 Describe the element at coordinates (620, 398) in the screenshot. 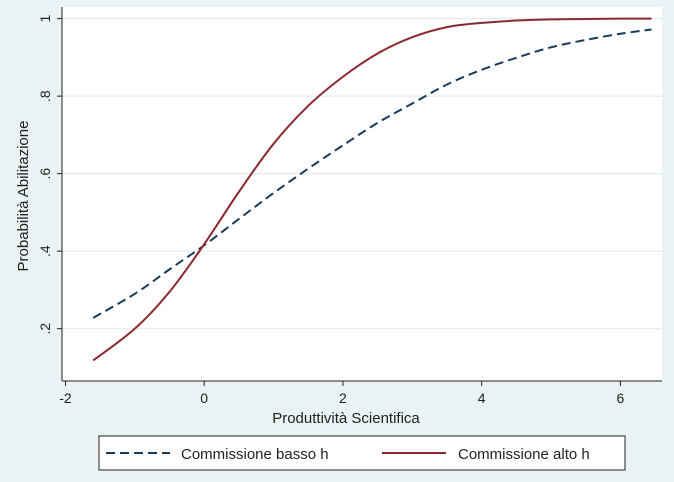

I see `x-tick-label: 6` at that location.